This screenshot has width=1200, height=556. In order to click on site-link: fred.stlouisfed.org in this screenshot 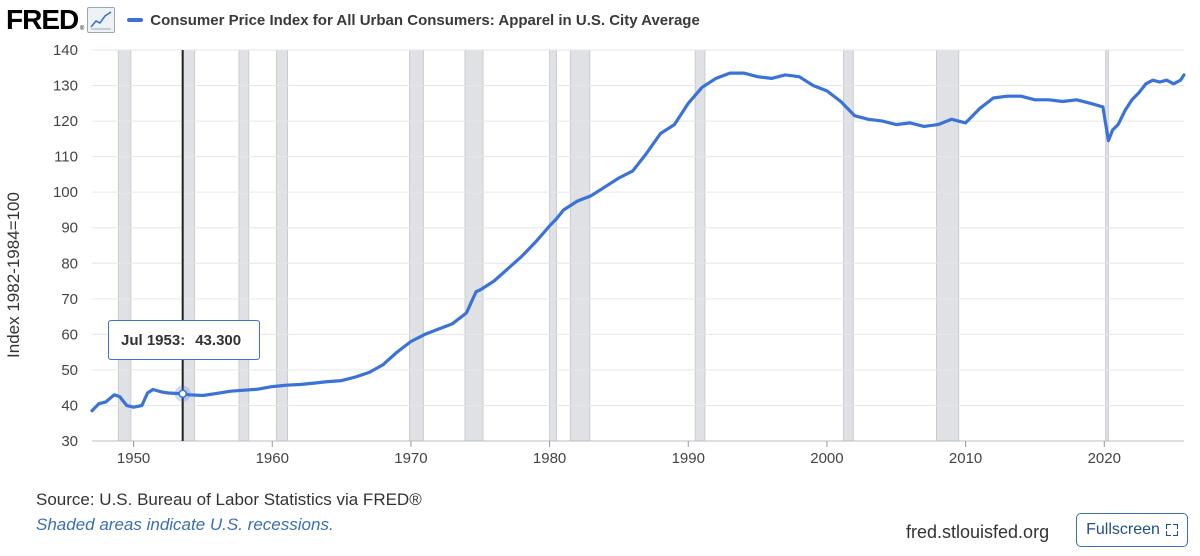, I will do `click(978, 532)`.